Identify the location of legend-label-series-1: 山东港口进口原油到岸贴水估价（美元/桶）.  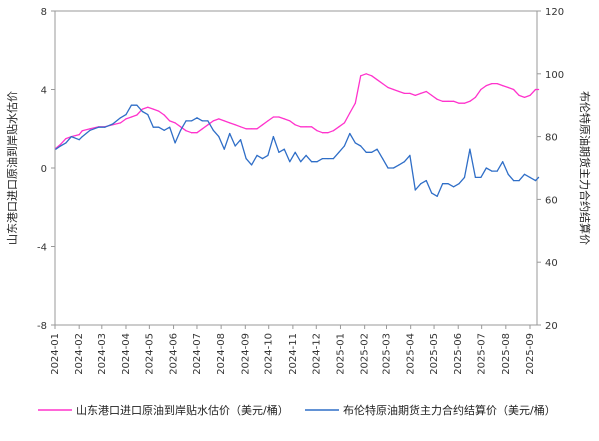
(182, 410).